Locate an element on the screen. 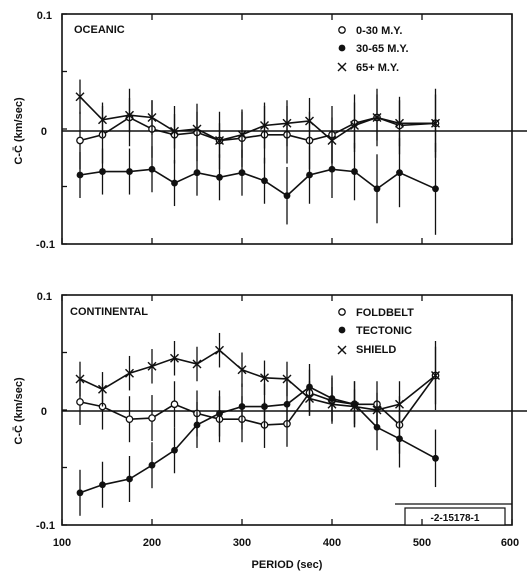 The width and height of the screenshot is (527, 577). legend-label-0-30-my: 0-30 M.Y. is located at coordinates (379, 31).